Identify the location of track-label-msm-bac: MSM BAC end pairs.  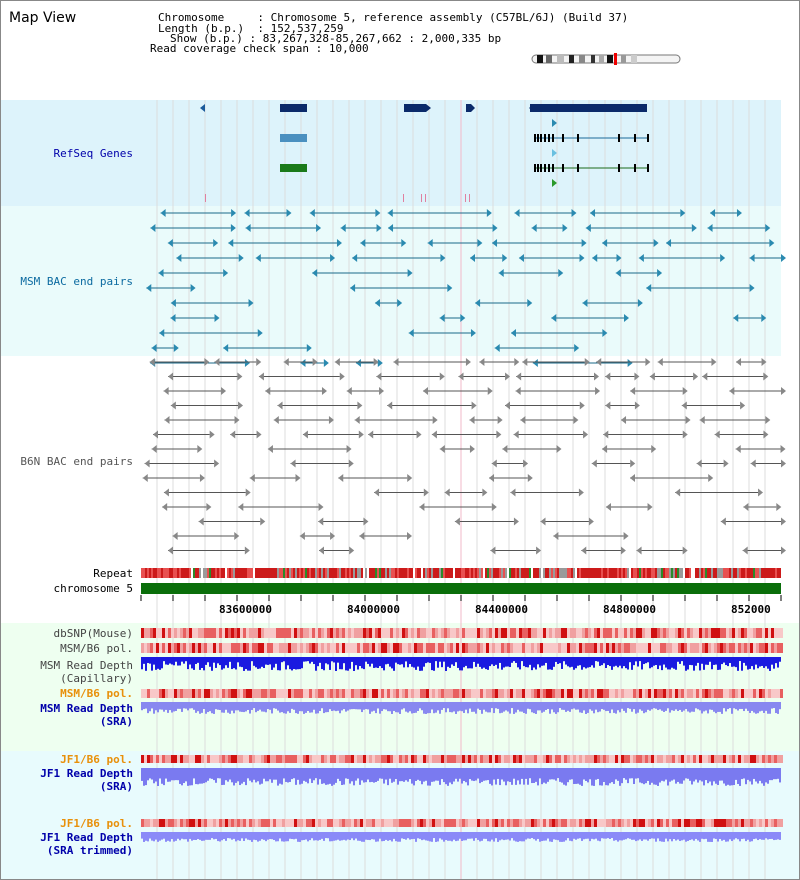
(76, 281).